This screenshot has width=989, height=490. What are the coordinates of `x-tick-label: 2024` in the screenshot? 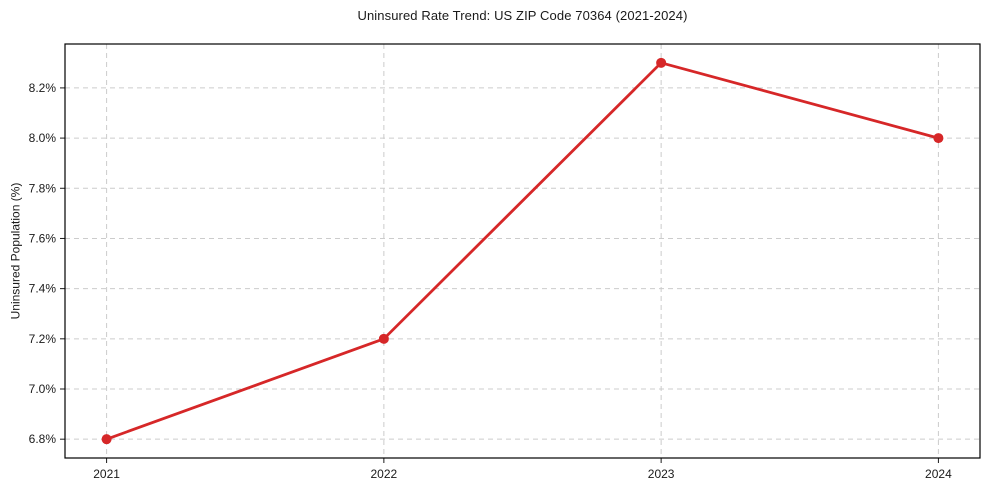 It's located at (938, 474).